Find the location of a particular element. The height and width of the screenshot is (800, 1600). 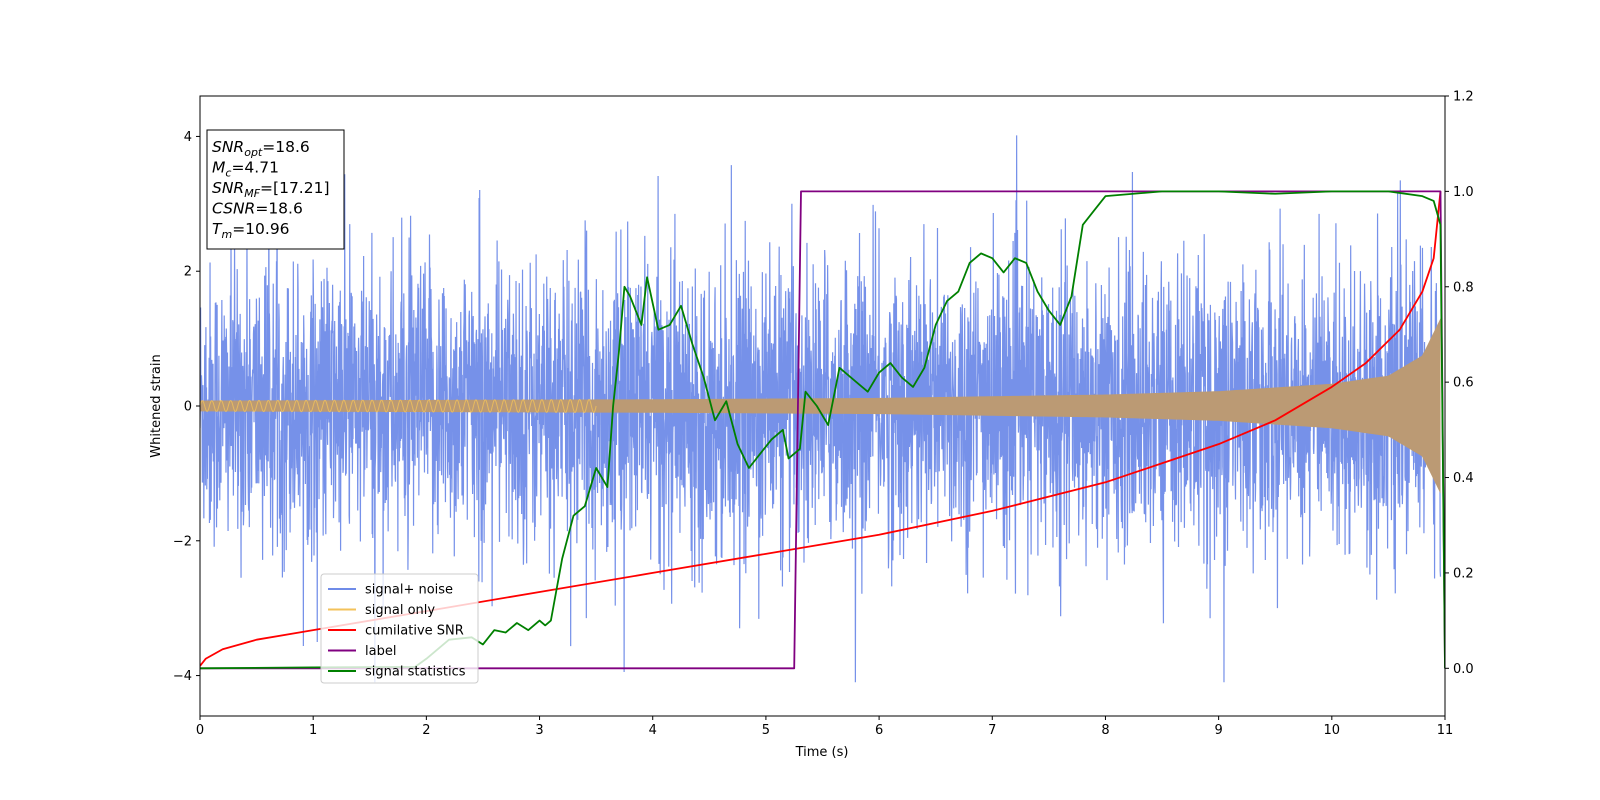

y-tick-label: −4 is located at coordinates (182, 676).